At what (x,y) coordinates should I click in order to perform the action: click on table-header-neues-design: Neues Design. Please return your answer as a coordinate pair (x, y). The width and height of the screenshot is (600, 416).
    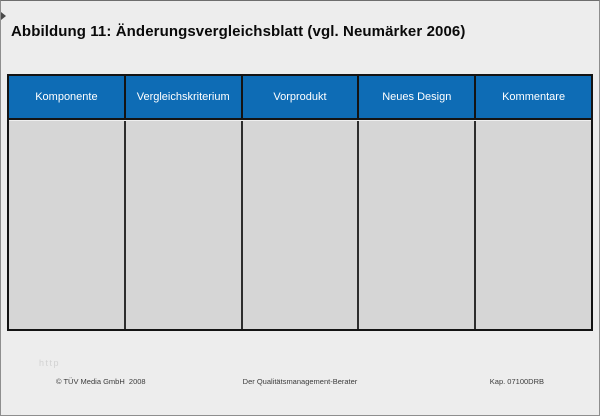
    Looking at the image, I should click on (415, 97).